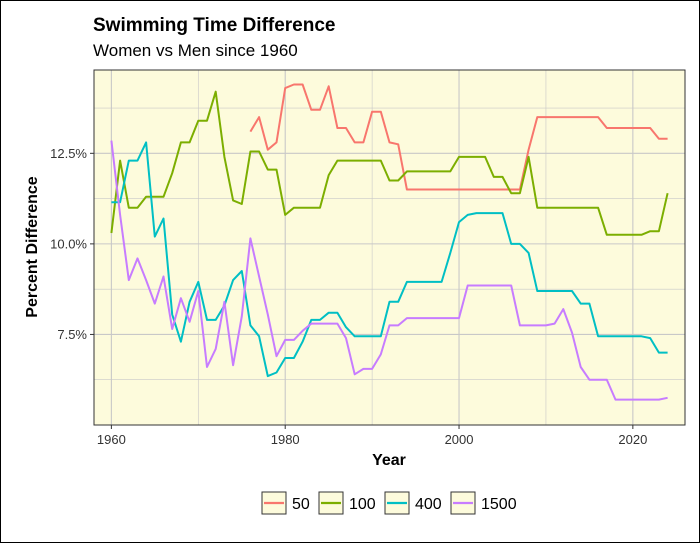 This screenshot has height=544, width=700. I want to click on legend-label-1500: 1500, so click(499, 504).